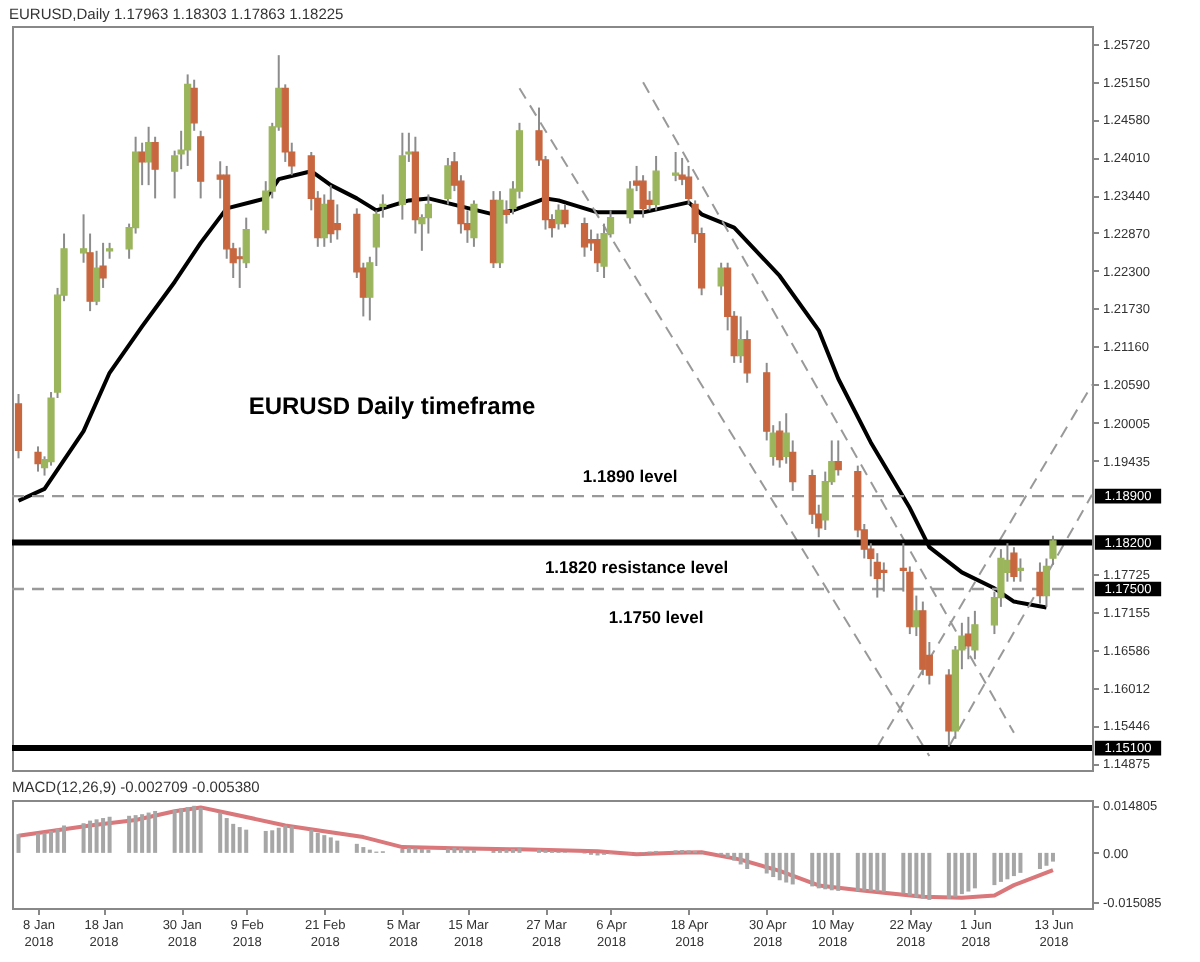 Image resolution: width=1200 pixels, height=962 pixels. What do you see at coordinates (630, 476) in the screenshot?
I see `annotation: 1.1890 level` at bounding box center [630, 476].